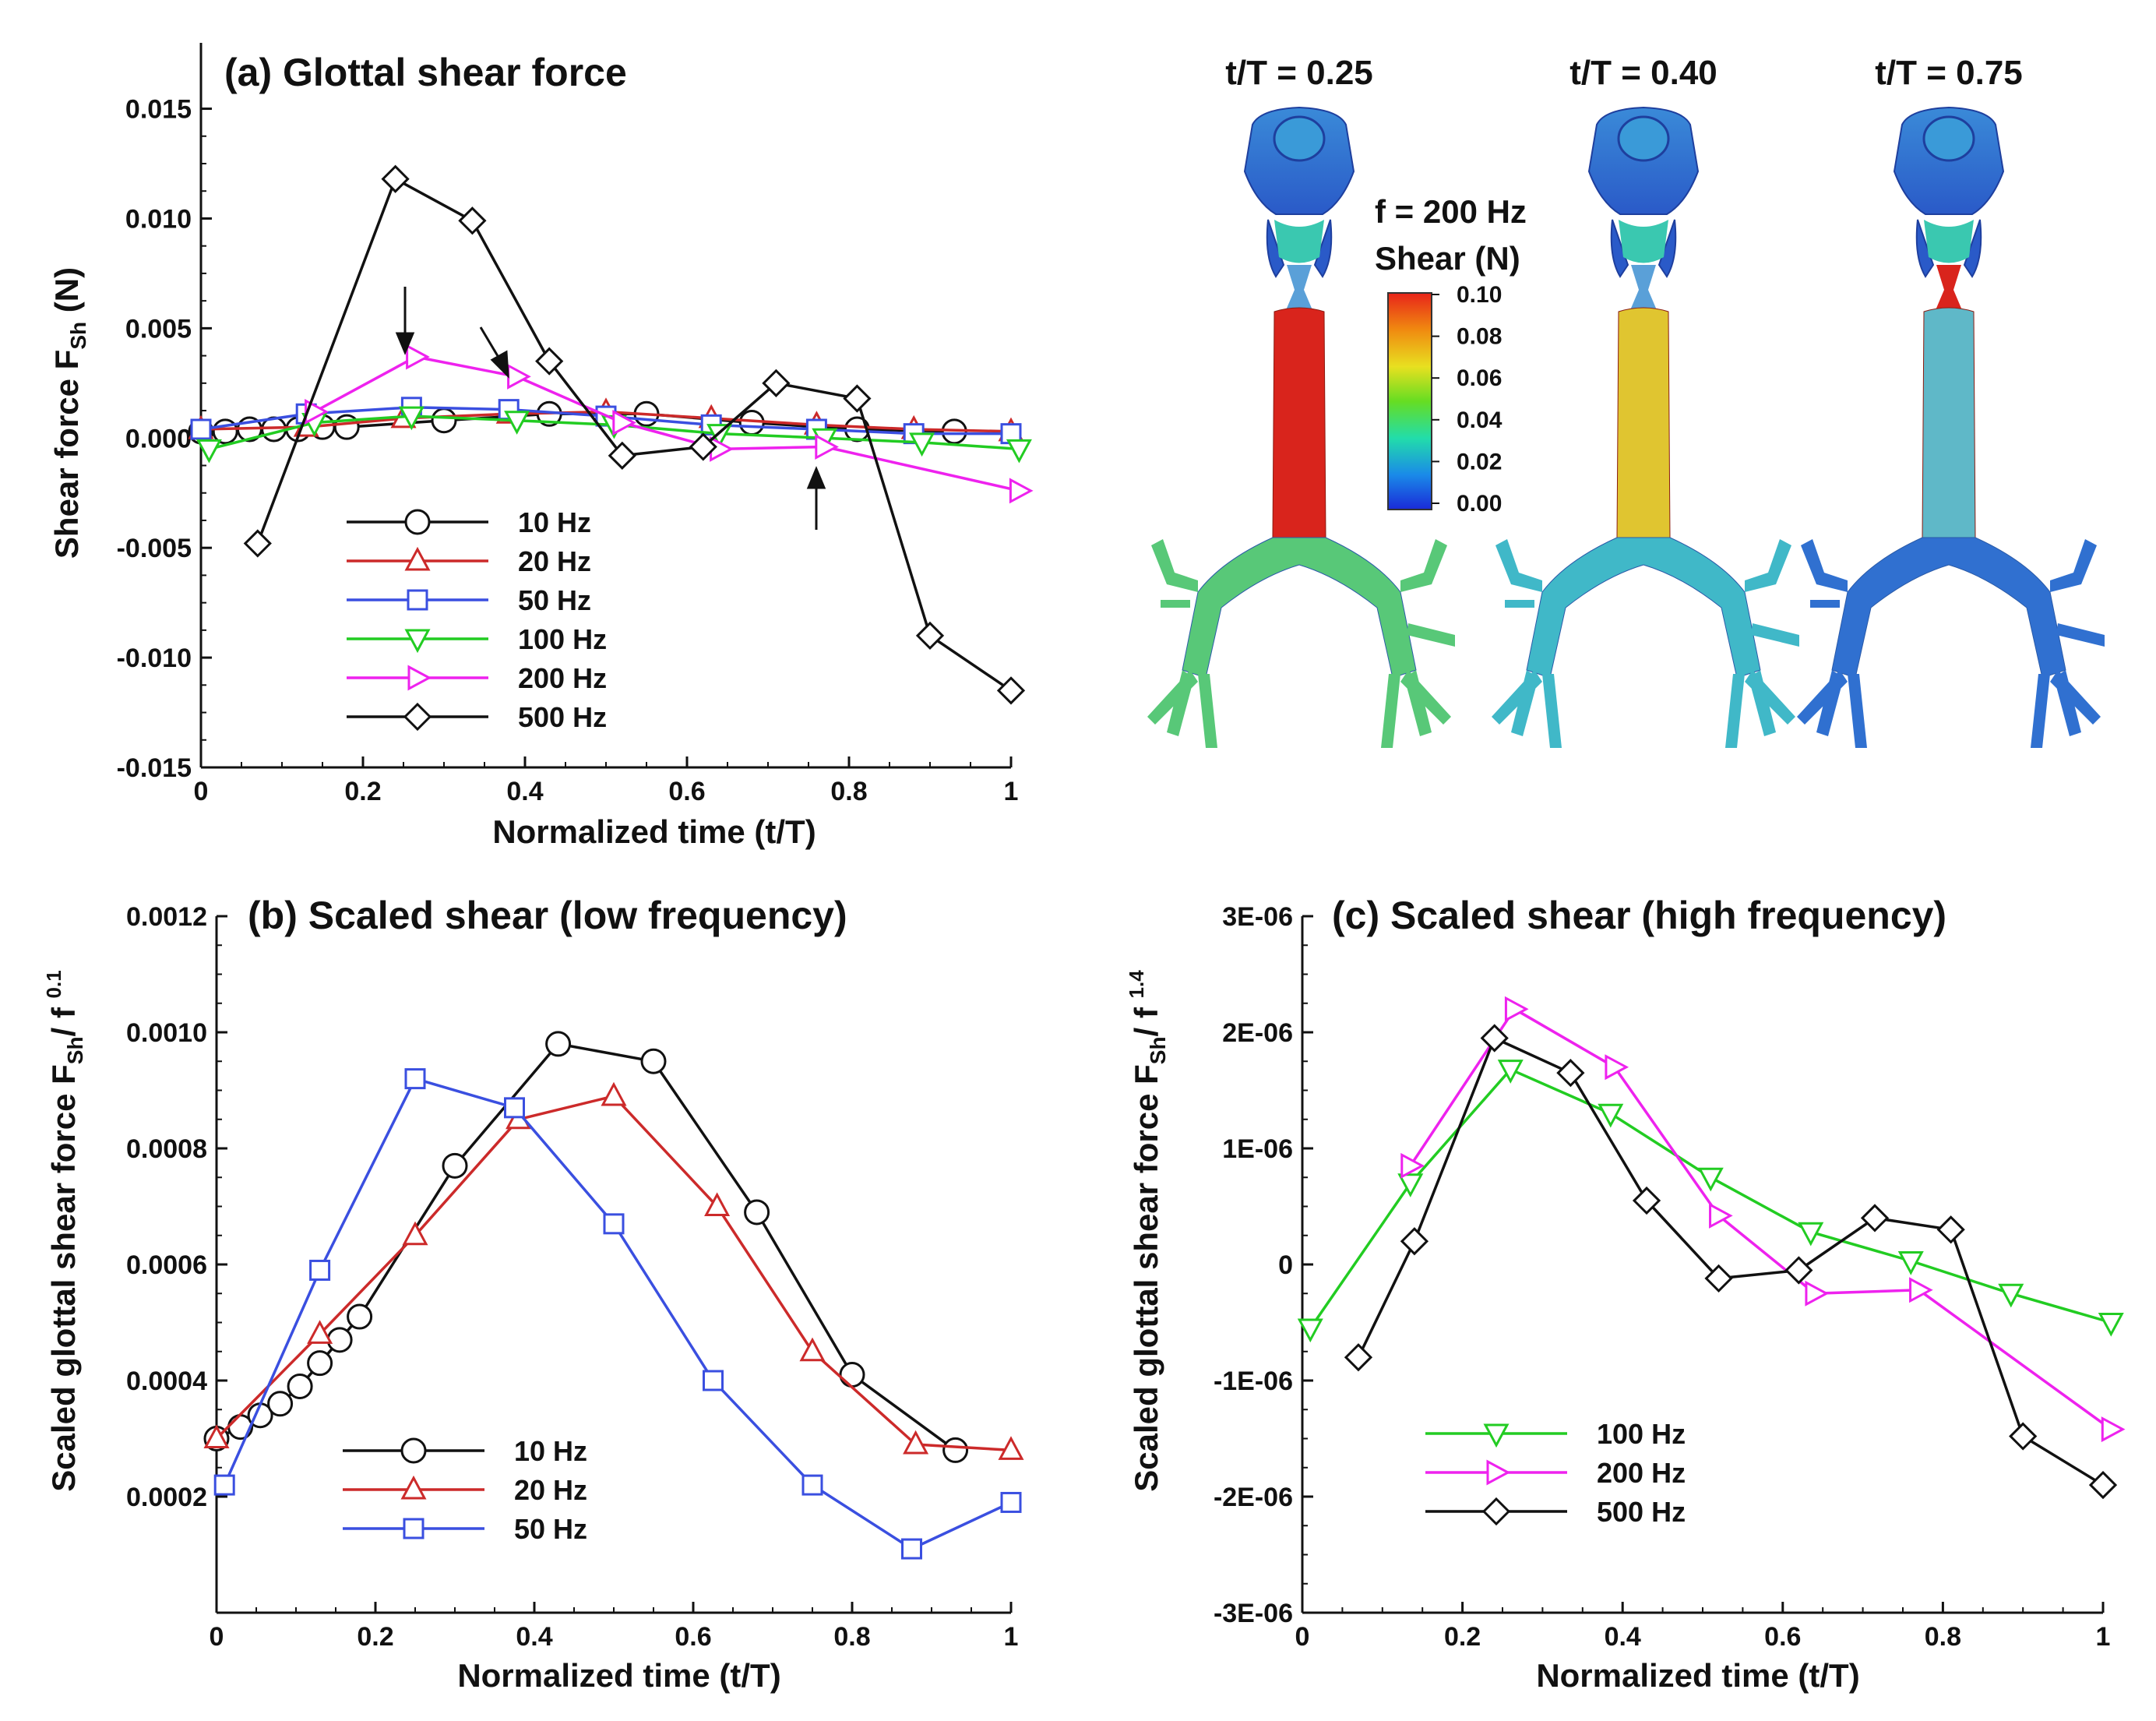 This screenshot has height=1721, width=2156. Describe the element at coordinates (1447, 258) in the screenshot. I see `colorbar-title: Shear (N)` at that location.